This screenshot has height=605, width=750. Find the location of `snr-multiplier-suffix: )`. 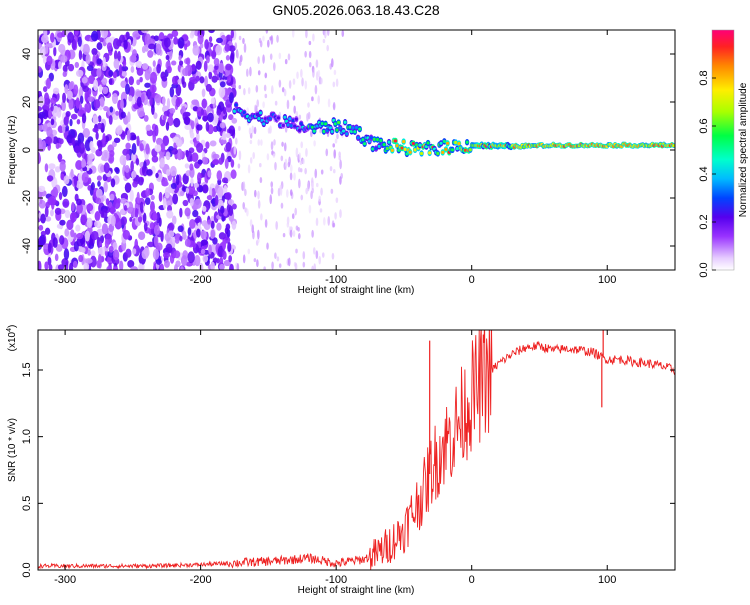

snr-multiplier-suffix: ) is located at coordinates (12, 326).